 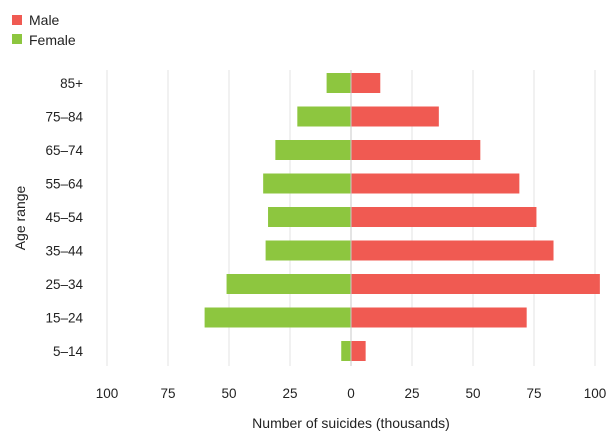 I want to click on y-tick-label: 35–44, so click(x=64, y=251).